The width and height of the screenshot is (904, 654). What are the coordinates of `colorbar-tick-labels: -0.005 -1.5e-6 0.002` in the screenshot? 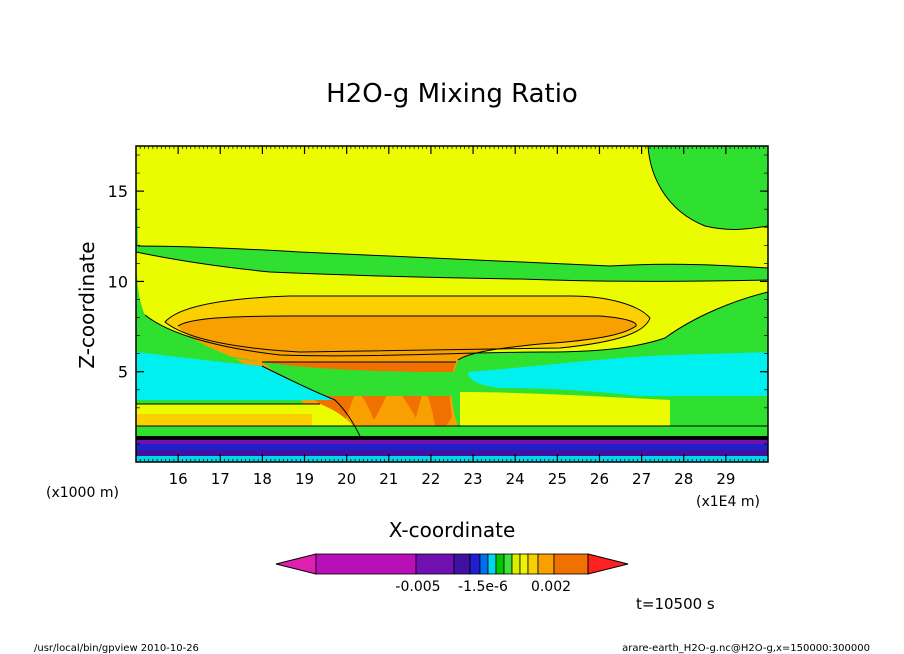 It's located at (483, 587).